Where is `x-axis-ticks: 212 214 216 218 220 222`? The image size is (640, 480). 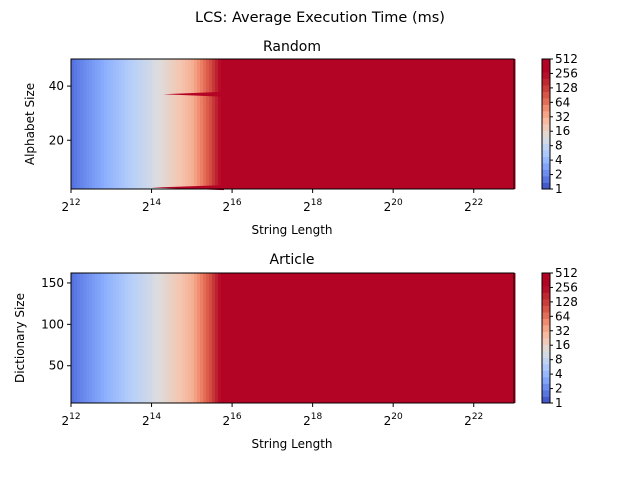 x-axis-ticks: 212 214 216 218 220 222 is located at coordinates (272, 415).